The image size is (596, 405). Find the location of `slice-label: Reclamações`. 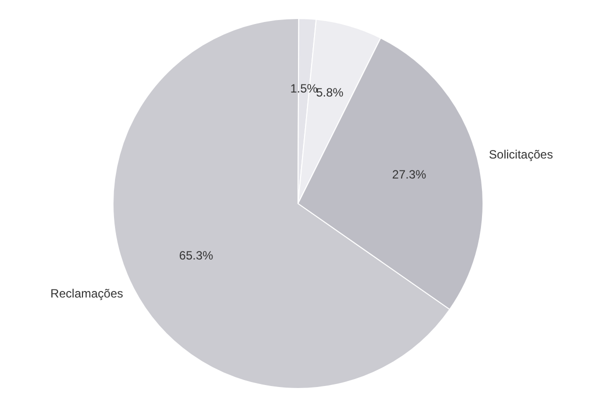

slice-label: Reclamações is located at coordinates (87, 293).